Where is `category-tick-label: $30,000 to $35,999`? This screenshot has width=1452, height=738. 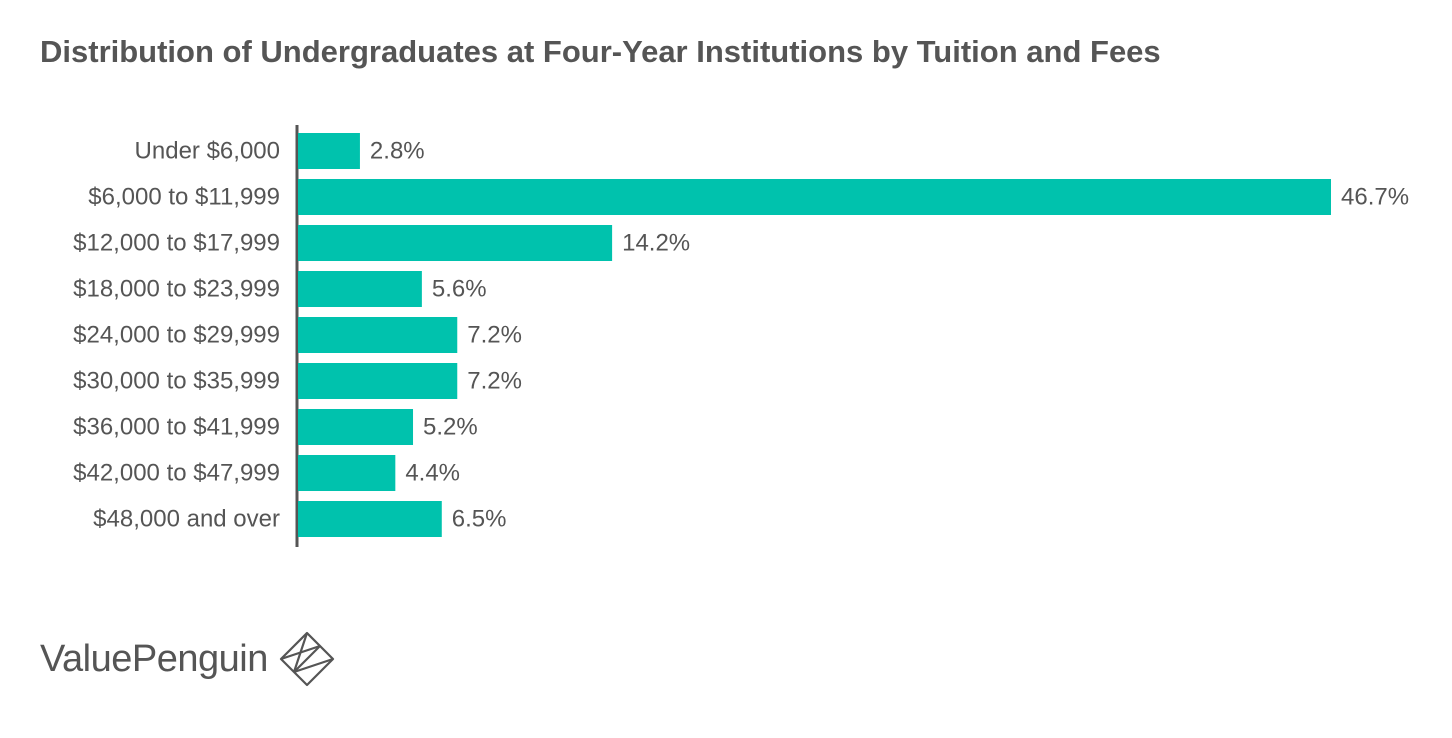
category-tick-label: $30,000 to $35,999 is located at coordinates (176, 381).